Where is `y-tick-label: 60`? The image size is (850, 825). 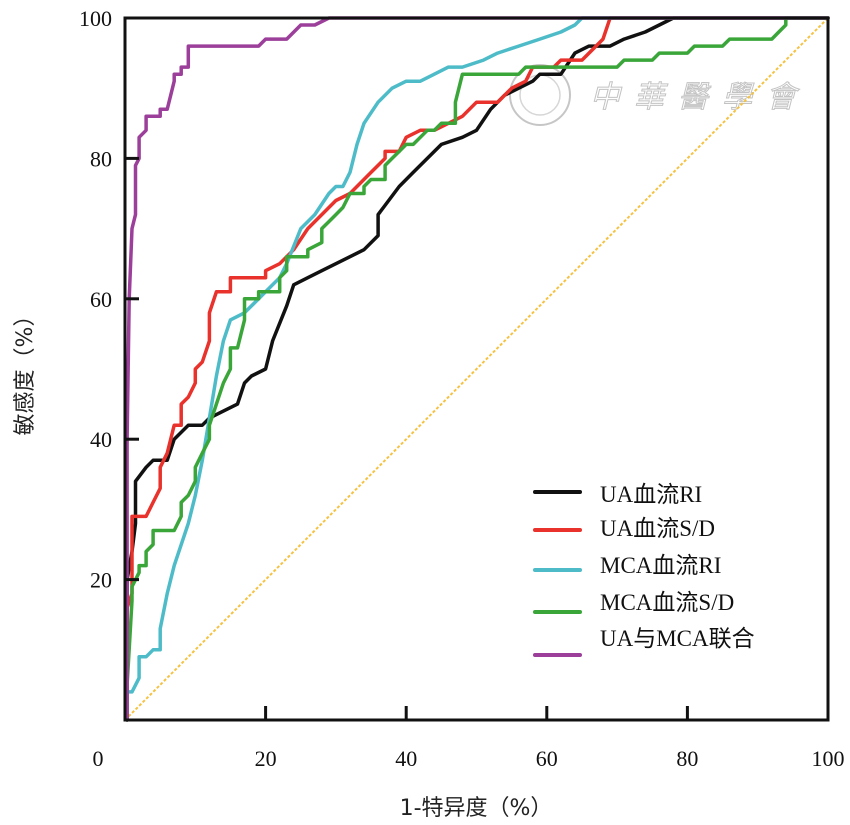 y-tick-label: 60 is located at coordinates (101, 299).